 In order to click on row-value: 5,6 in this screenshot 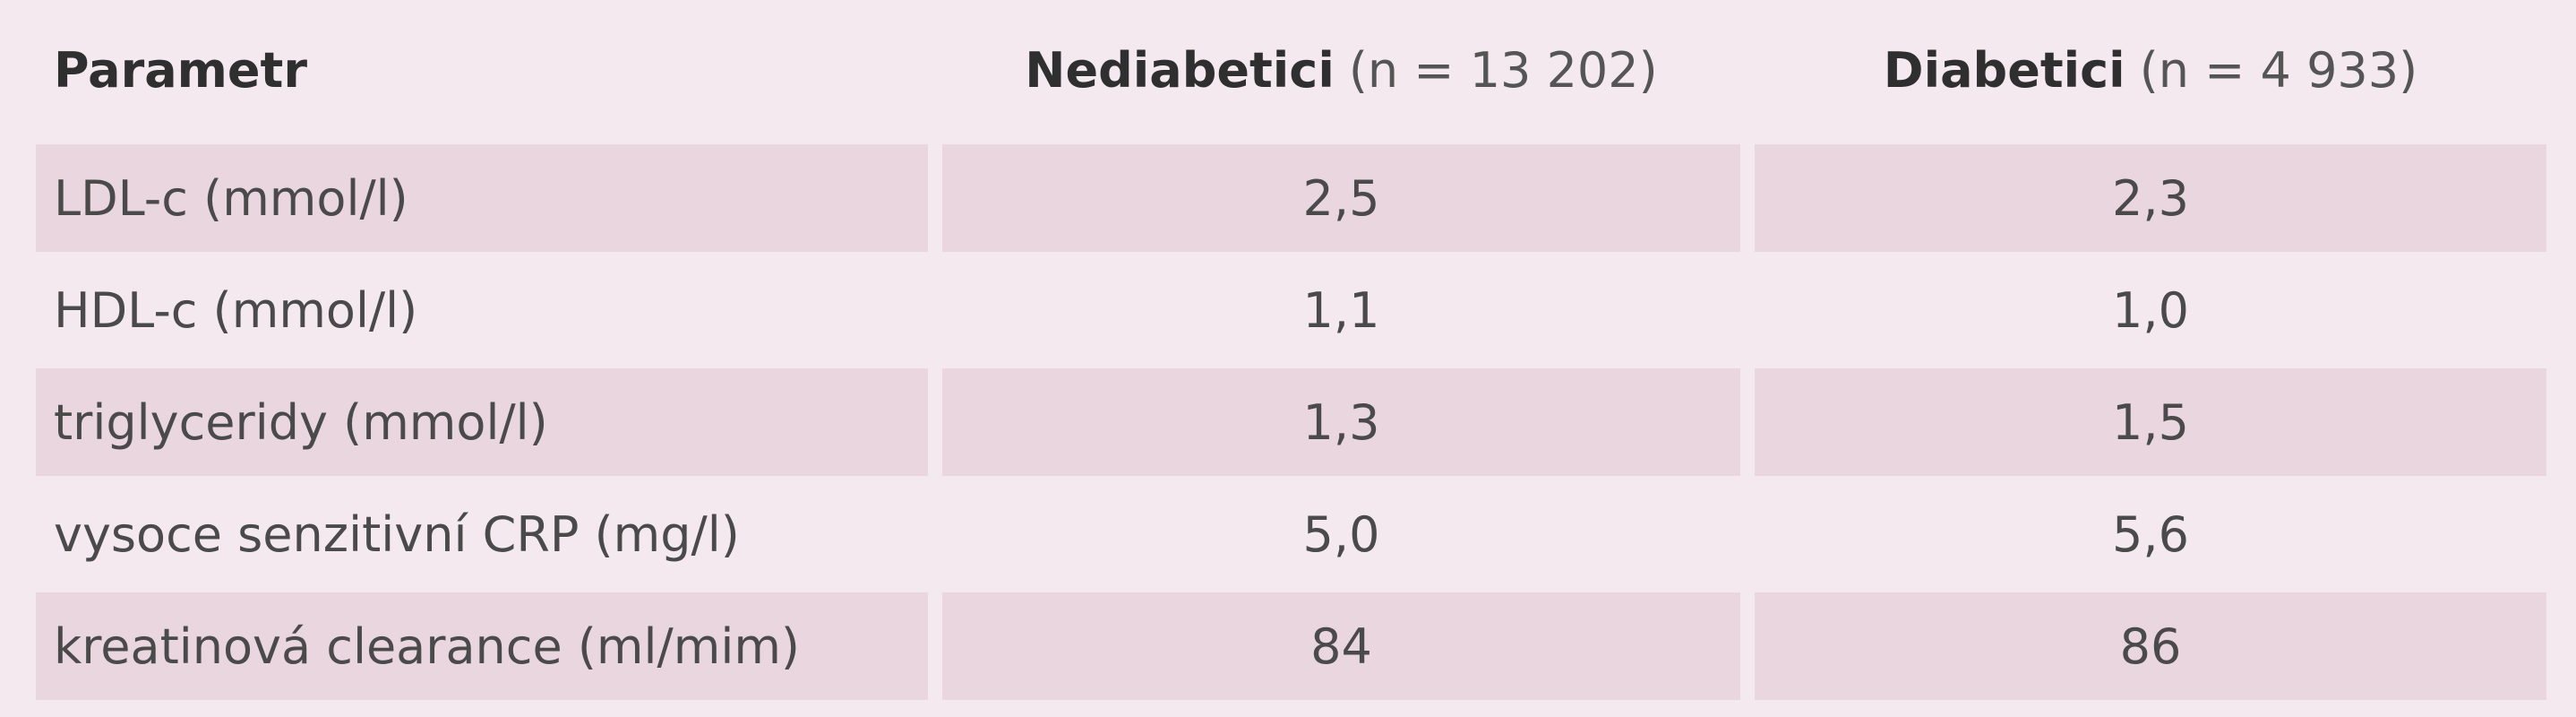, I will do `click(2150, 534)`.